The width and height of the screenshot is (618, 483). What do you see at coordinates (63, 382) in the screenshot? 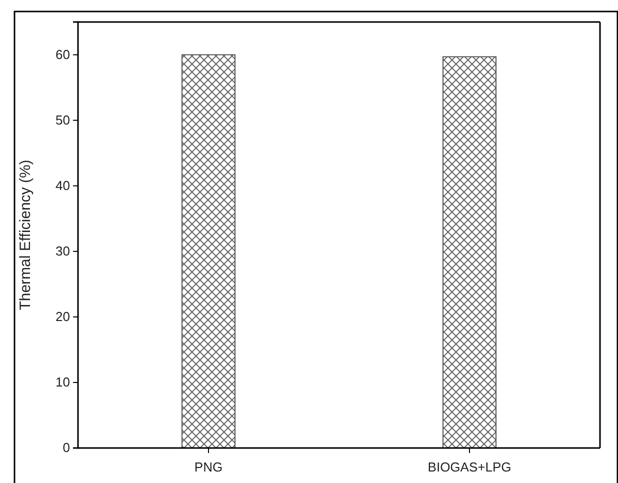
I see `y-tick-label: 10` at bounding box center [63, 382].